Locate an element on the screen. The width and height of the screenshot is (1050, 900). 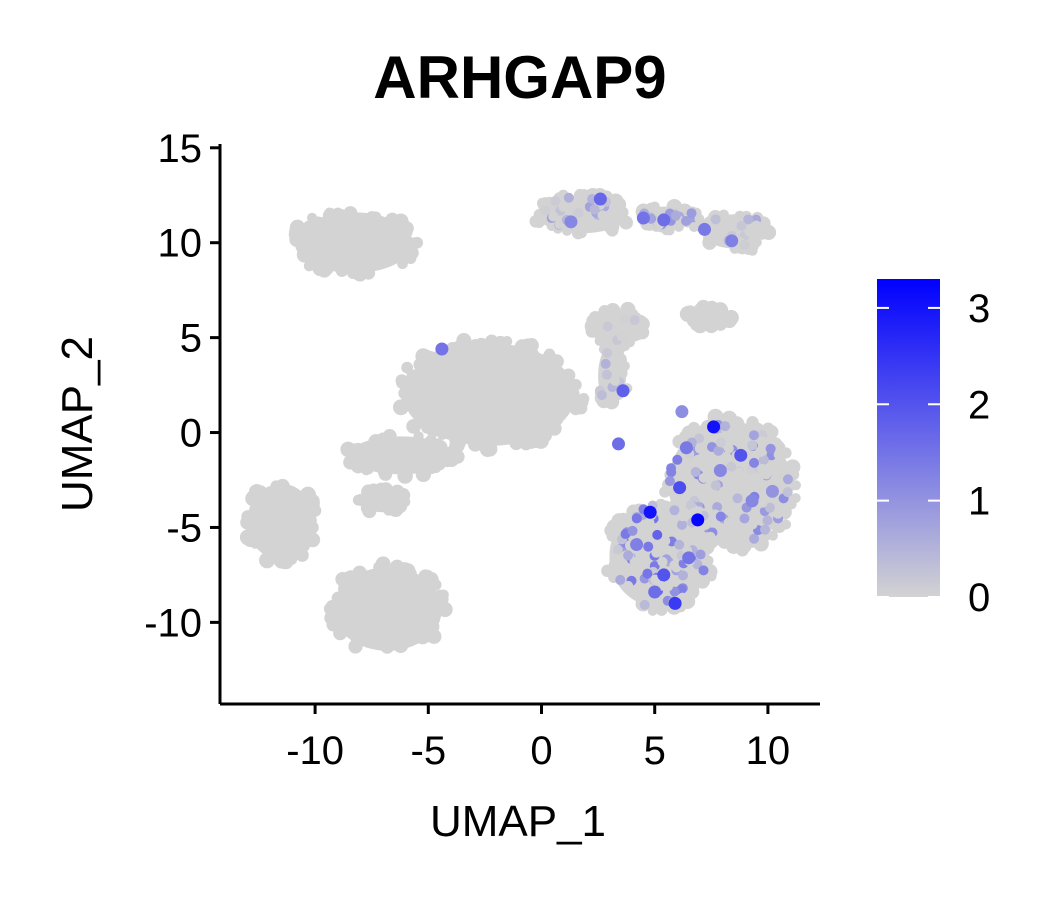
cluster-c-bottom is located at coordinates (388, 605).